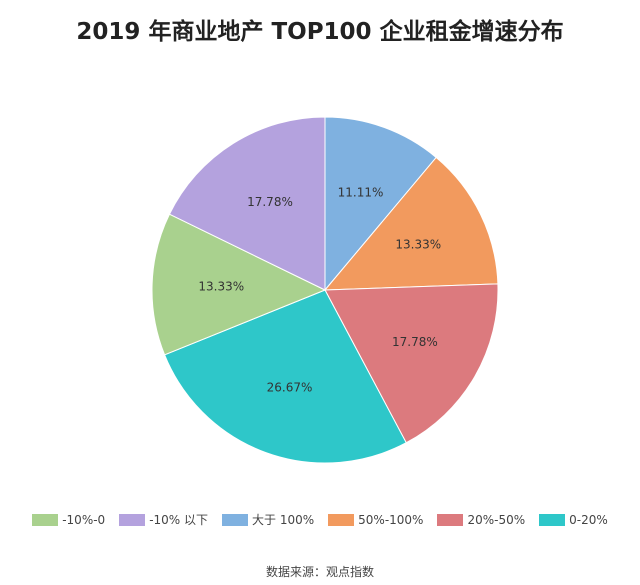  I want to click on legend-label: -10%-0, so click(84, 519).